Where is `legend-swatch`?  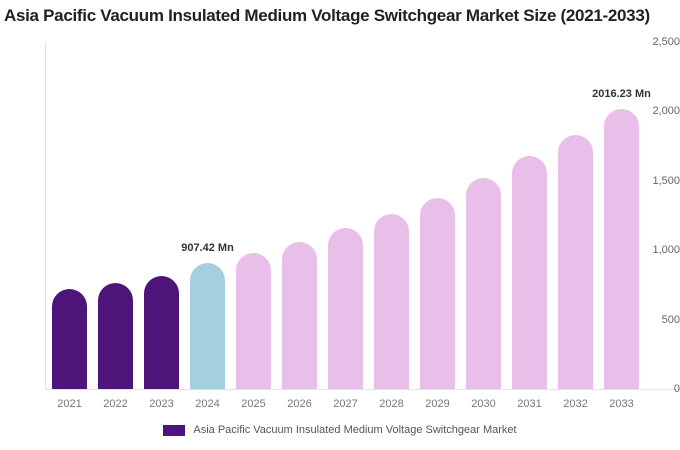
legend-swatch is located at coordinates (174, 430).